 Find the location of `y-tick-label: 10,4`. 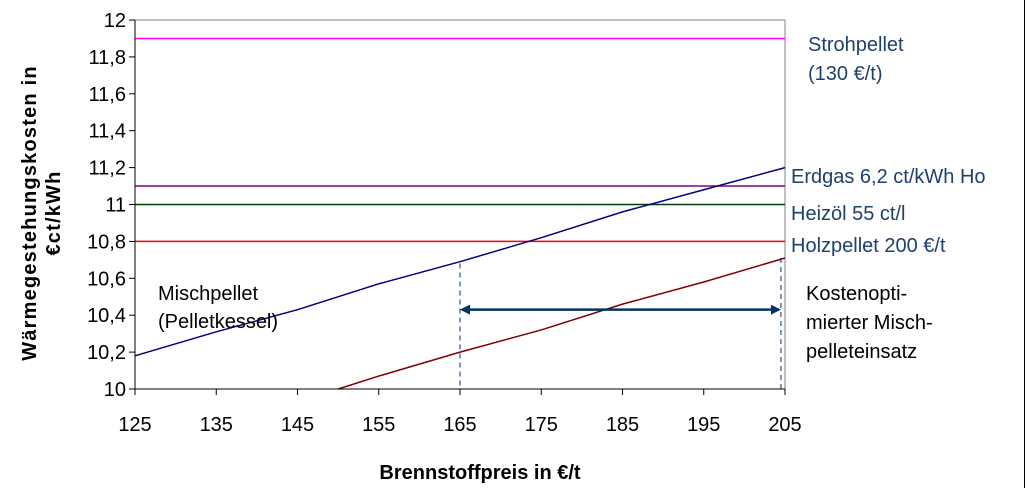

y-tick-label: 10,4 is located at coordinates (106, 316).